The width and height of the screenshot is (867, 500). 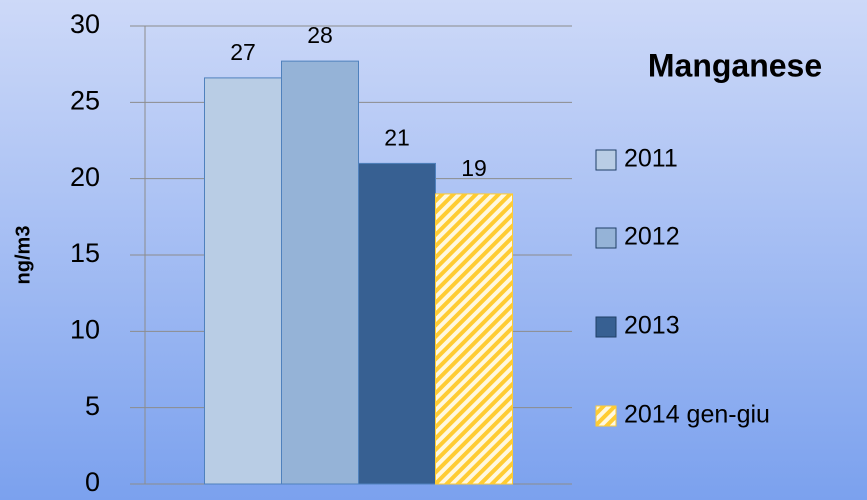 What do you see at coordinates (92, 482) in the screenshot?
I see `y-tick-label: 0` at bounding box center [92, 482].